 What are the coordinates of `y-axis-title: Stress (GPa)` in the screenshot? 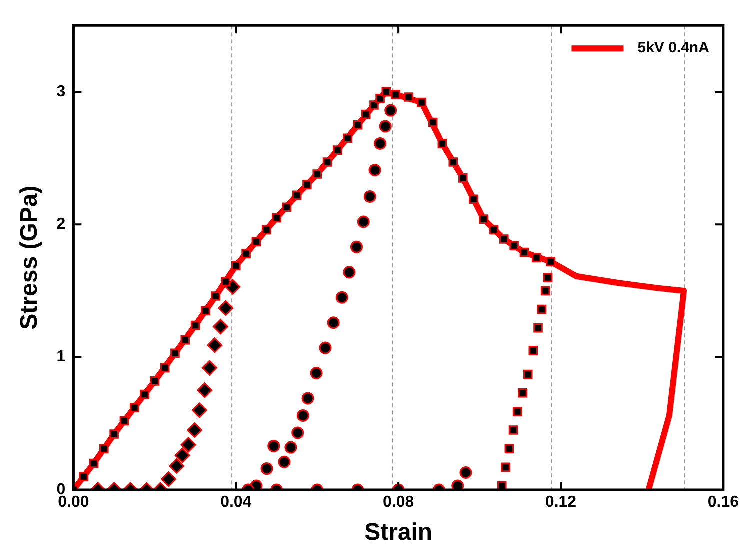 It's located at (30, 258).